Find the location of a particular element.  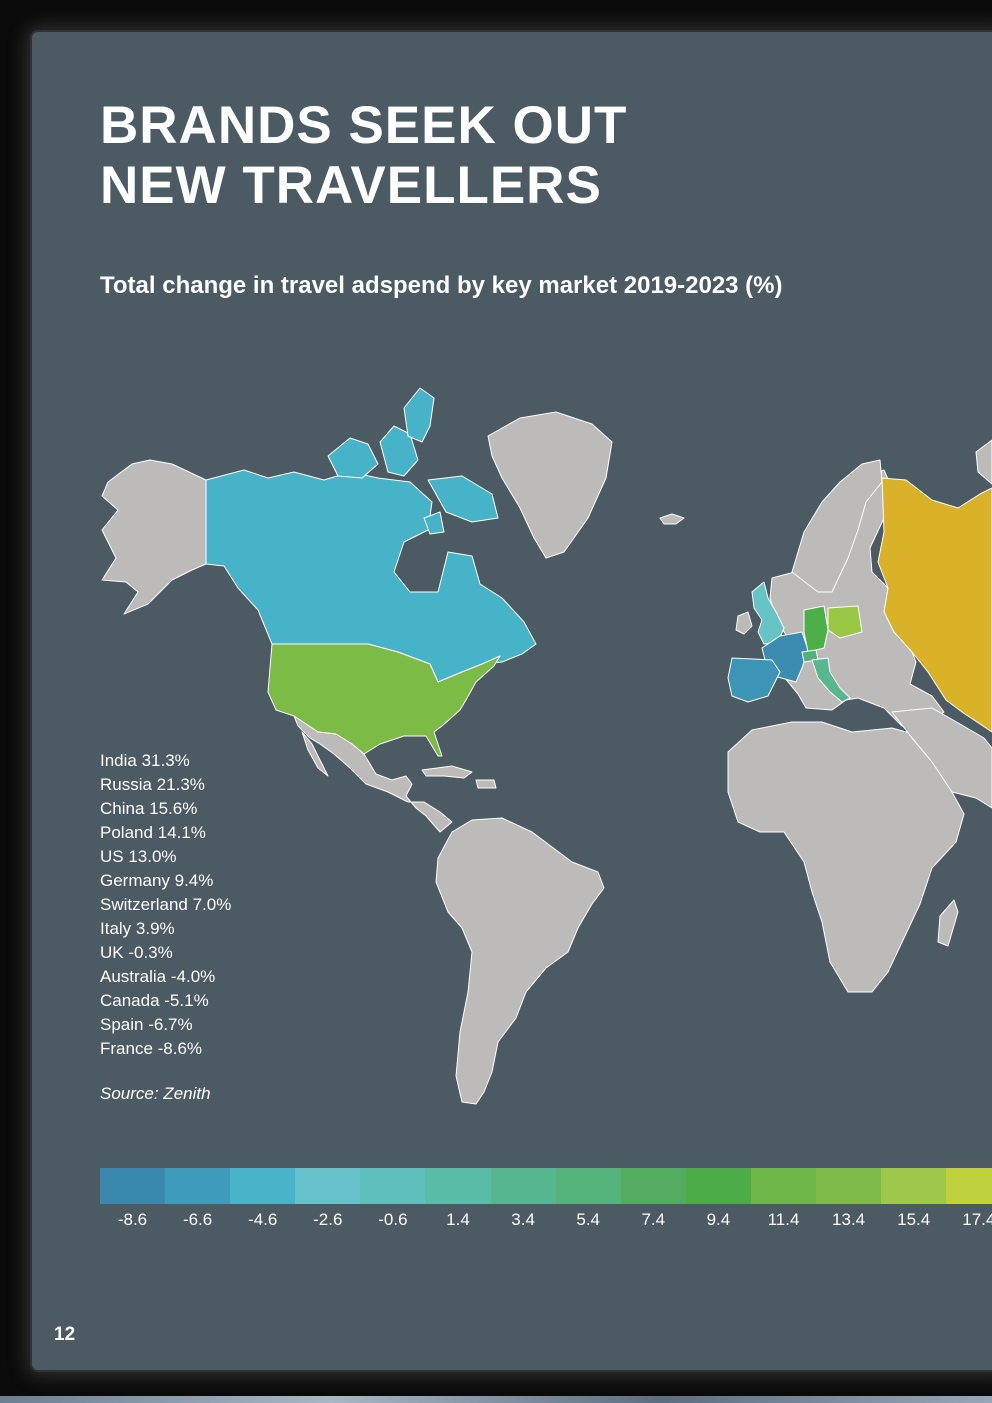

hispaniola-shape is located at coordinates (486, 784).